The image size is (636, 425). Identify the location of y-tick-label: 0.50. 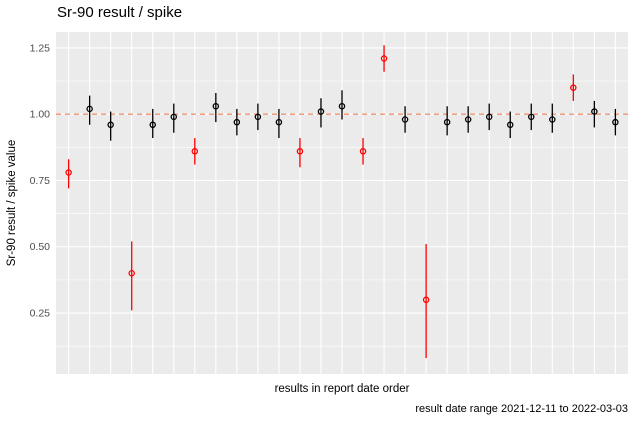
(40, 247).